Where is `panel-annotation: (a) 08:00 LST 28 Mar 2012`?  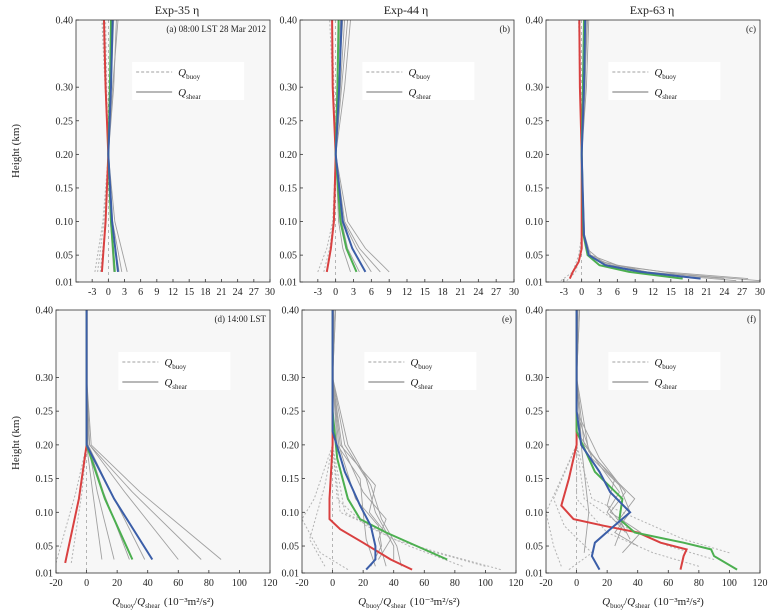
panel-annotation: (a) 08:00 LST 28 Mar 2012 is located at coordinates (216, 29).